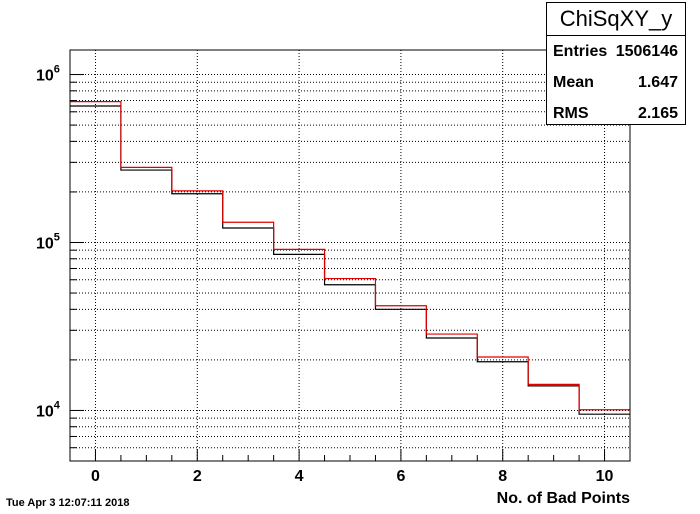  What do you see at coordinates (48, 241) in the screenshot?
I see `y-tick-label: 10⁵` at bounding box center [48, 241].